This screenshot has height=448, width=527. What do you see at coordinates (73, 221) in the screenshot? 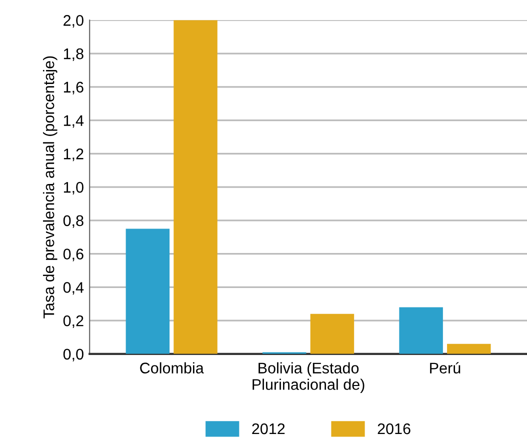
I see `y-tick-label: 0,8` at bounding box center [73, 221].